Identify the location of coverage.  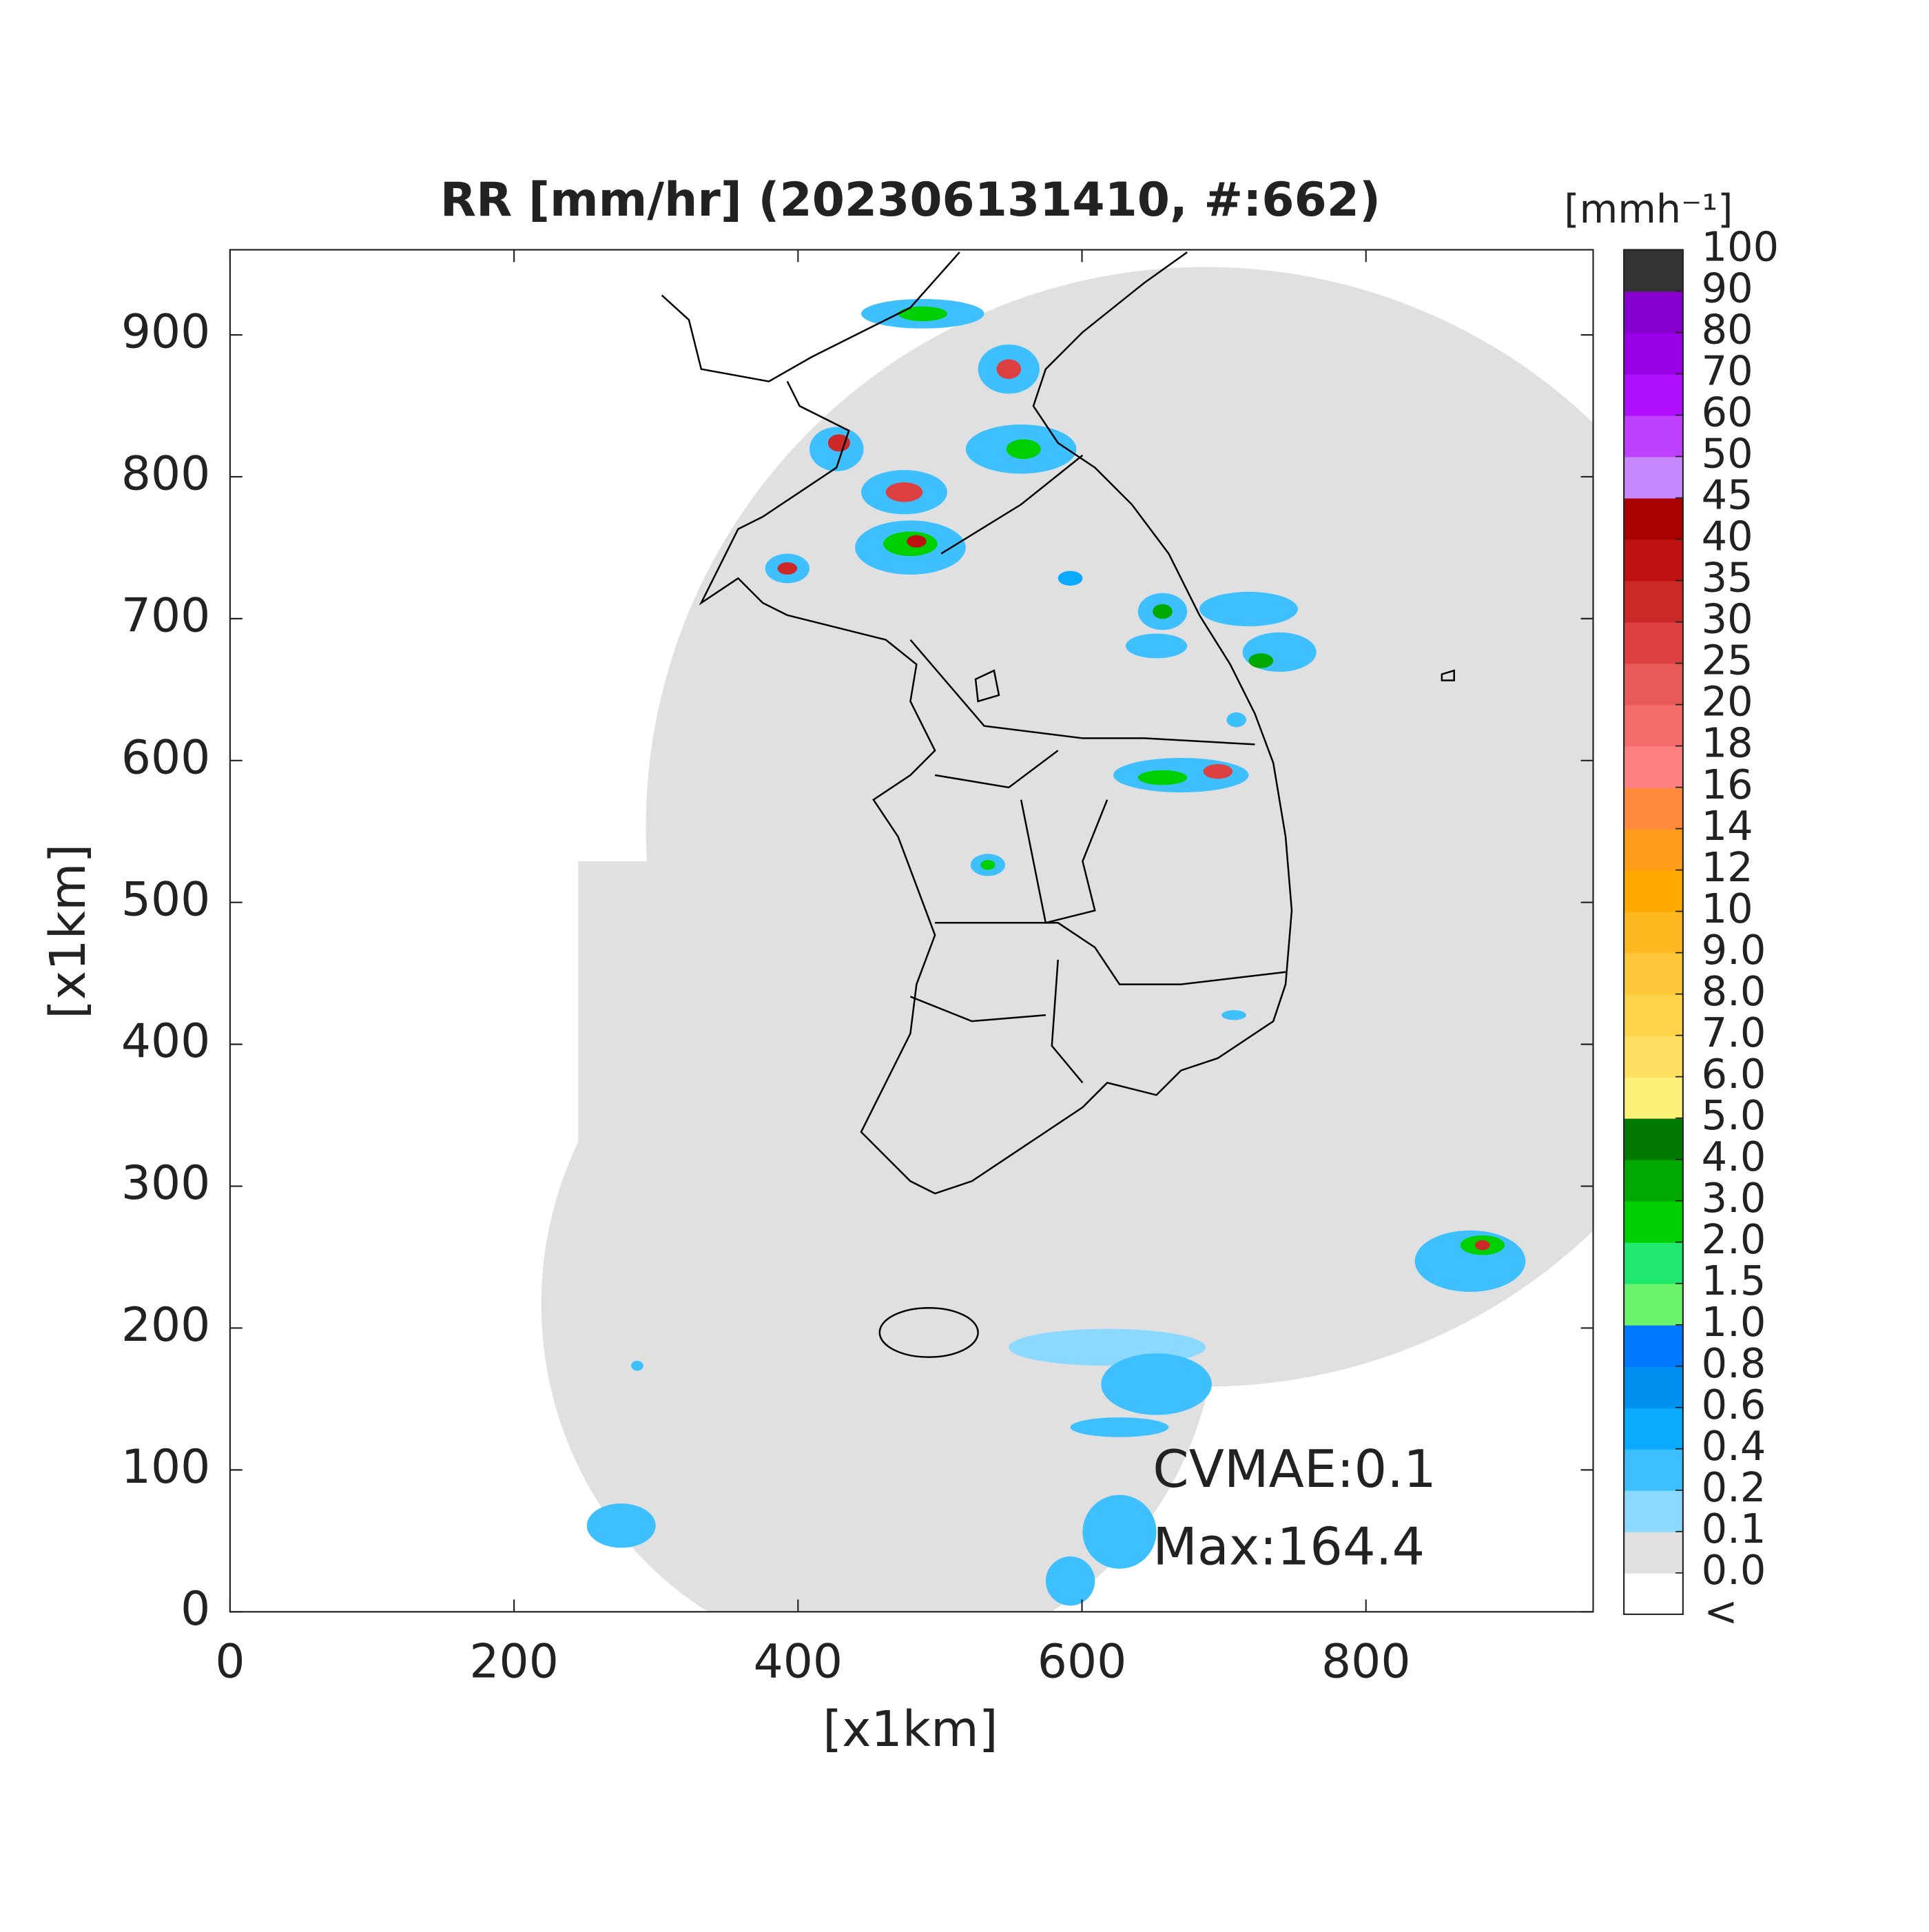
(898, 1107).